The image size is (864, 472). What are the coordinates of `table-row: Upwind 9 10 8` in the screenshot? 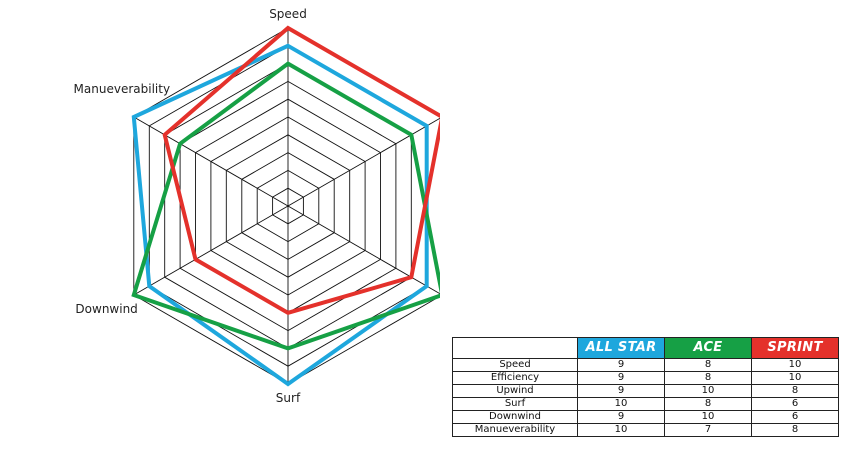 It's located at (645, 391).